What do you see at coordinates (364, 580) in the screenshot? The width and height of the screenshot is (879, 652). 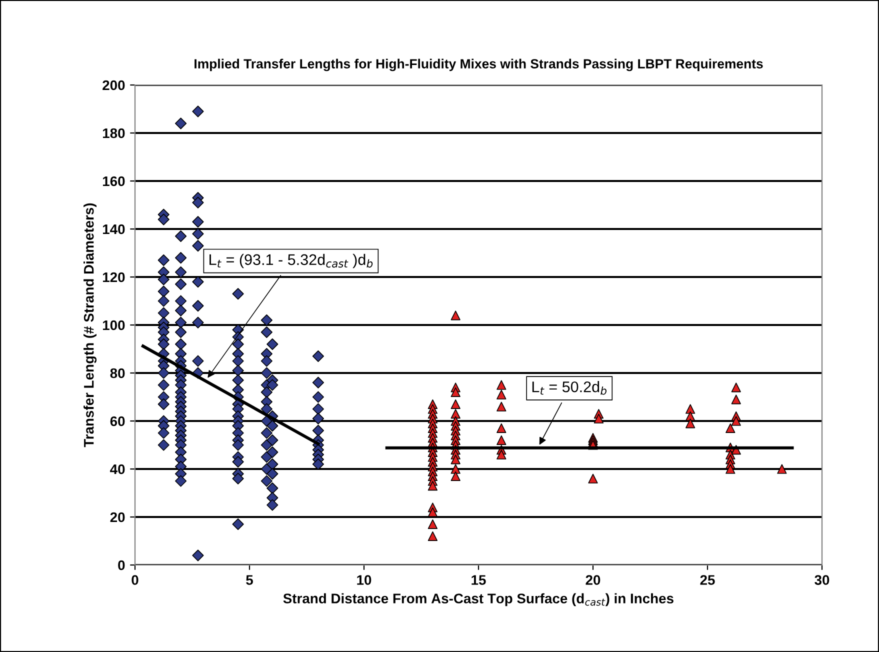 I see `x-tick-label: 10` at bounding box center [364, 580].